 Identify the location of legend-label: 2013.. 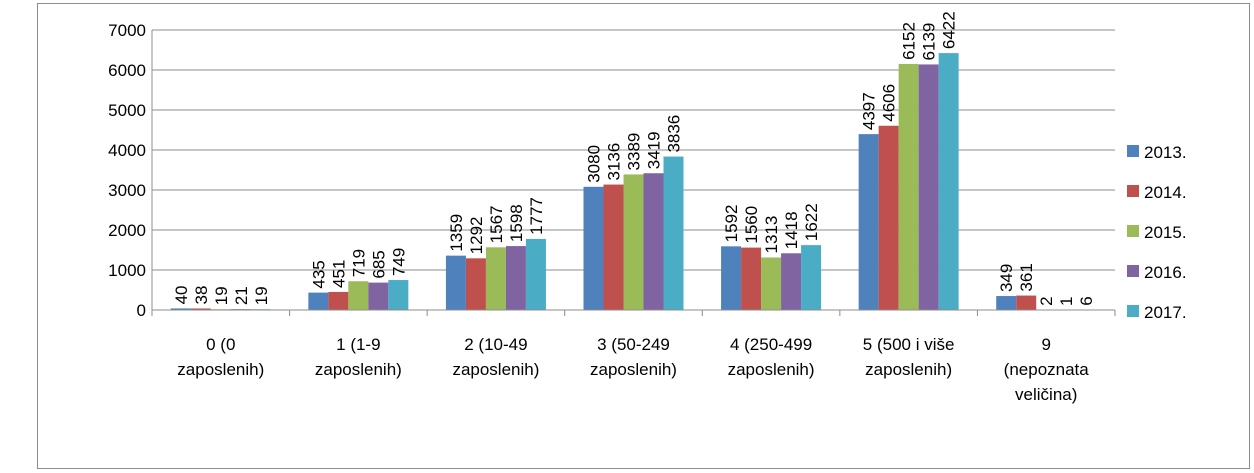
(1165, 152).